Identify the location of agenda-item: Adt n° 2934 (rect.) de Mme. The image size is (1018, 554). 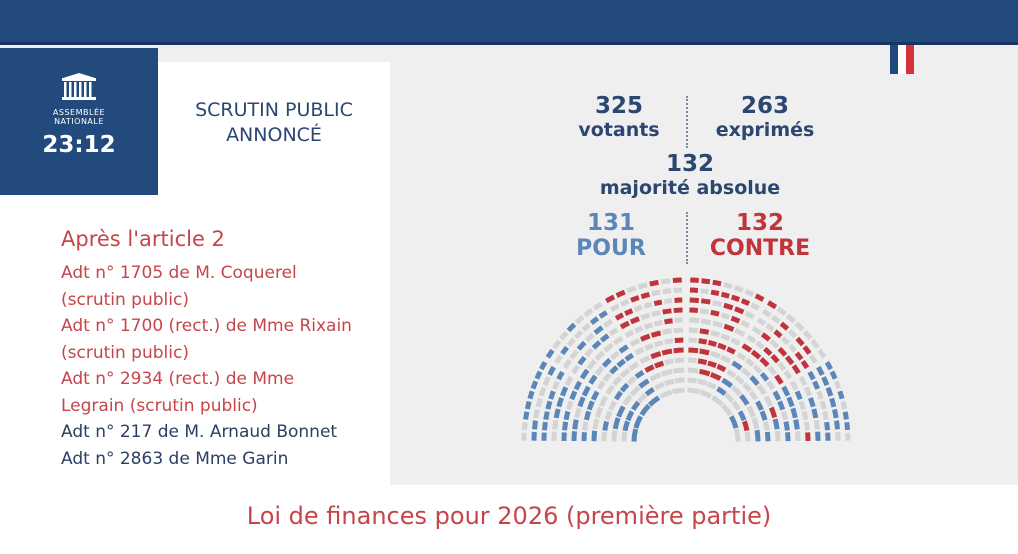
(178, 379).